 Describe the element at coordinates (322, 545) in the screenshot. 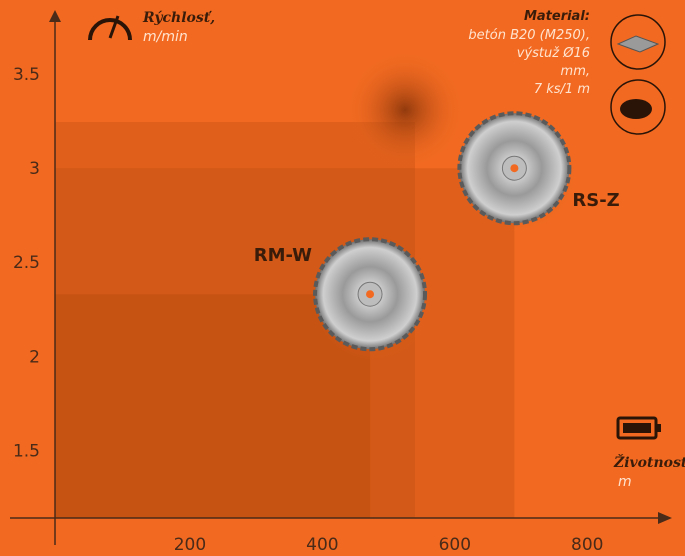

I see `x-tick-label: 400` at that location.